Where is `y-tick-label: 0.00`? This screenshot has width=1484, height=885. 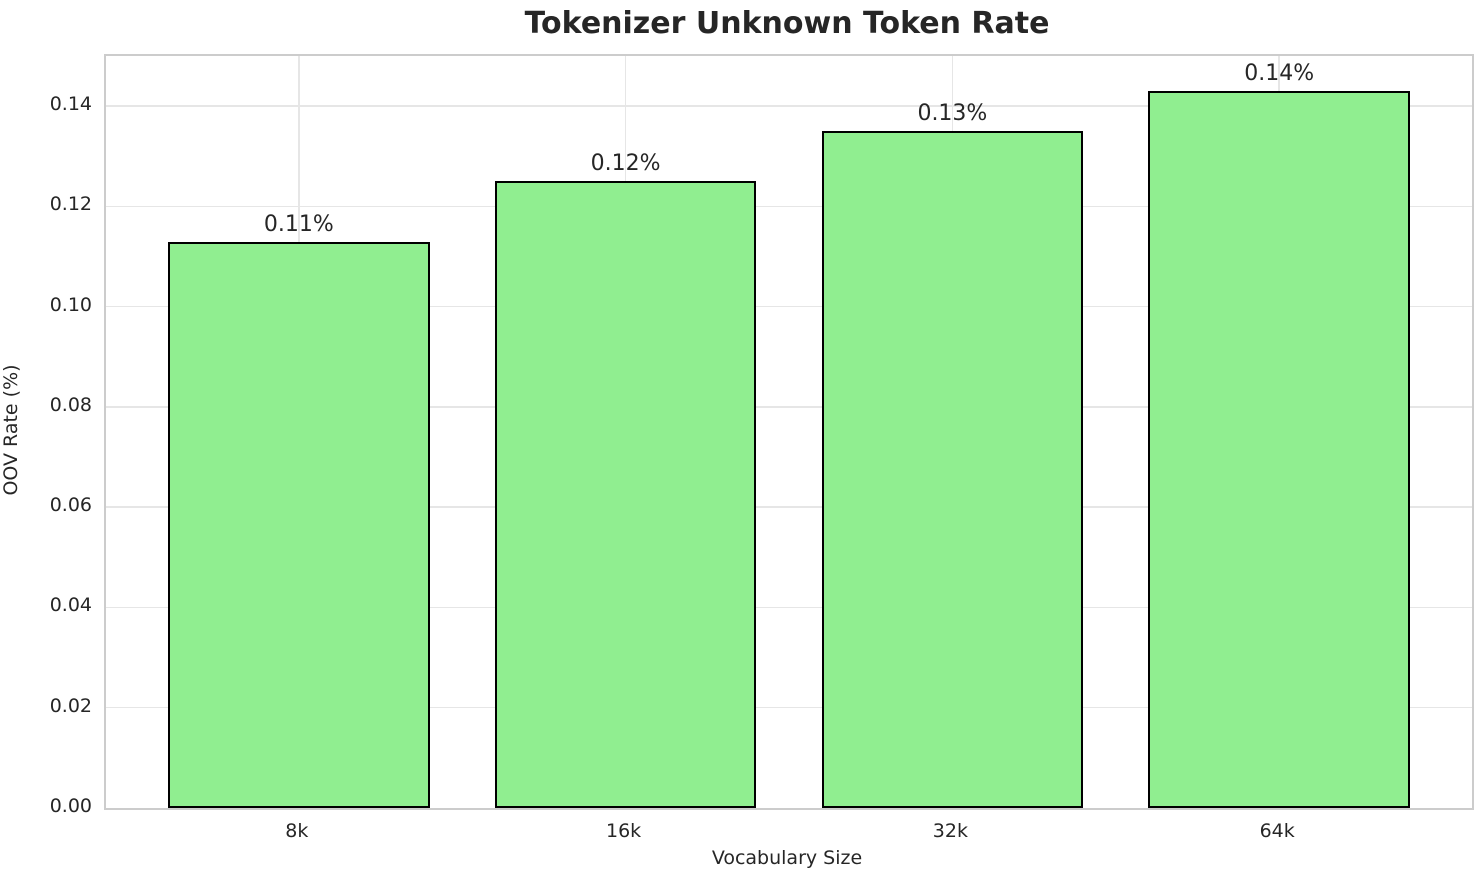
y-tick-label: 0.00 is located at coordinates (70, 806).